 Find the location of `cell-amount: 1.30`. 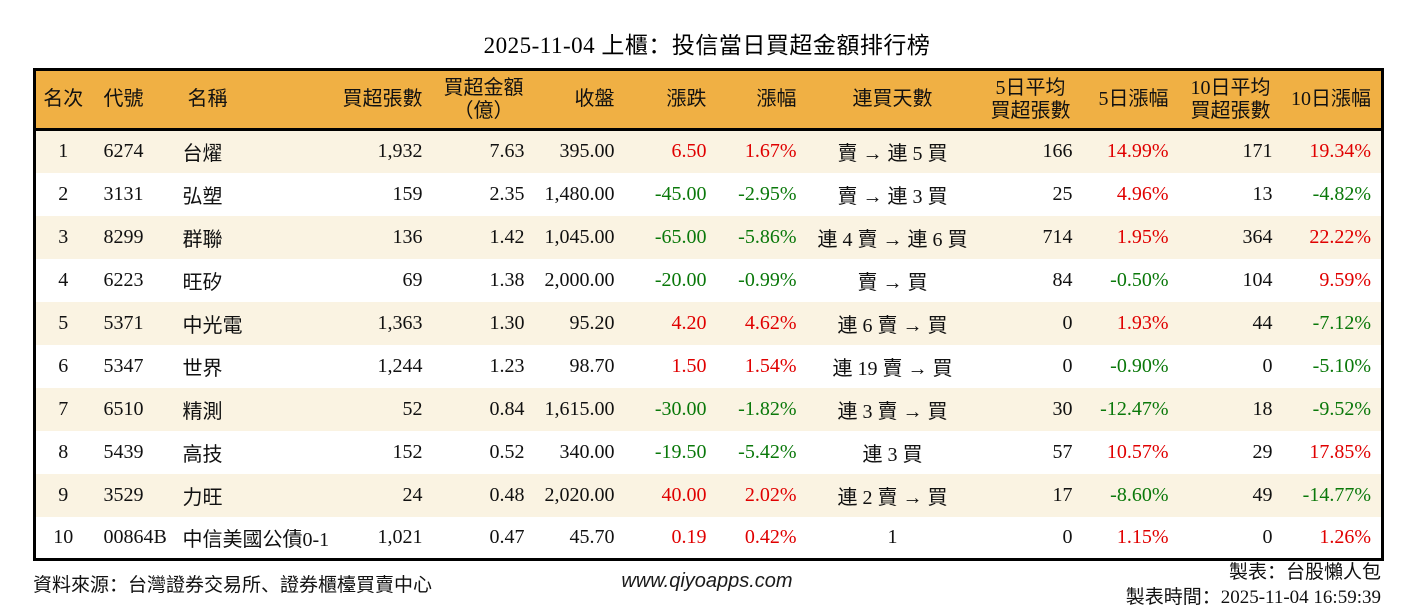

cell-amount: 1.30 is located at coordinates (507, 322).